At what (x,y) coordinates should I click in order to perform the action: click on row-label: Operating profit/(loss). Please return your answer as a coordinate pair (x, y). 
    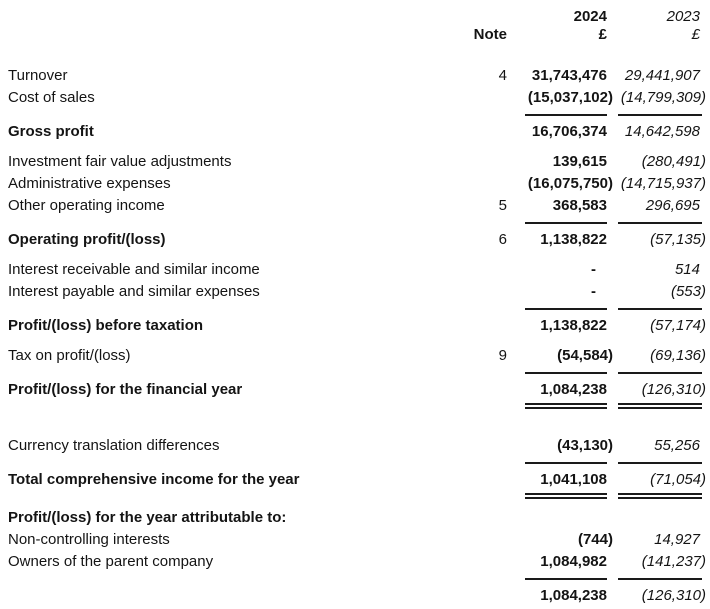
    Looking at the image, I should click on (87, 239).